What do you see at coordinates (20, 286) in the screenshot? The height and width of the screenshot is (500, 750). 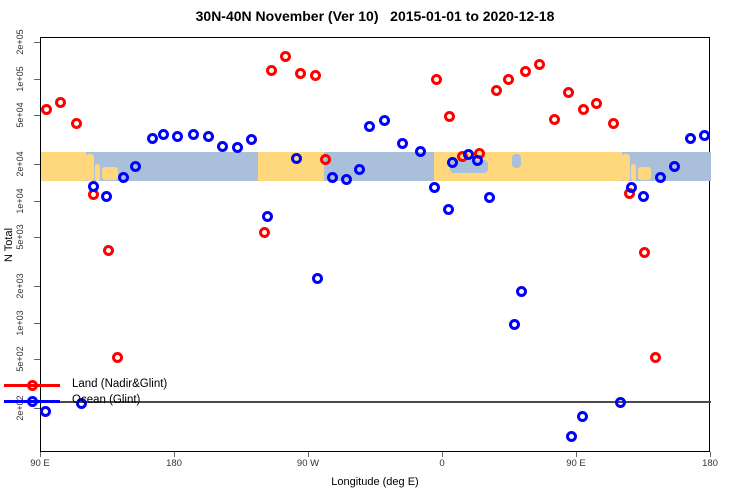 I see `y-tick-label: 2e+03` at bounding box center [20, 286].